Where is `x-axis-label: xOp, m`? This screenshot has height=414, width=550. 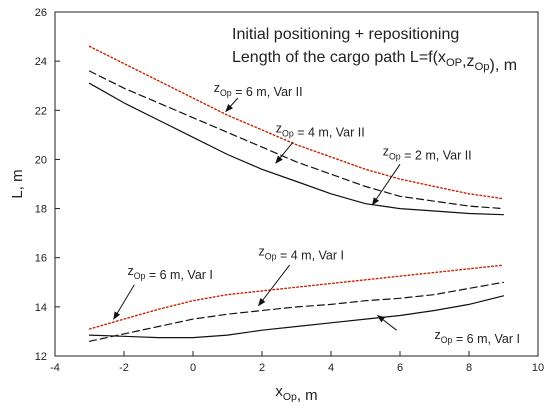 x-axis-label: xOp, m is located at coordinates (296, 393).